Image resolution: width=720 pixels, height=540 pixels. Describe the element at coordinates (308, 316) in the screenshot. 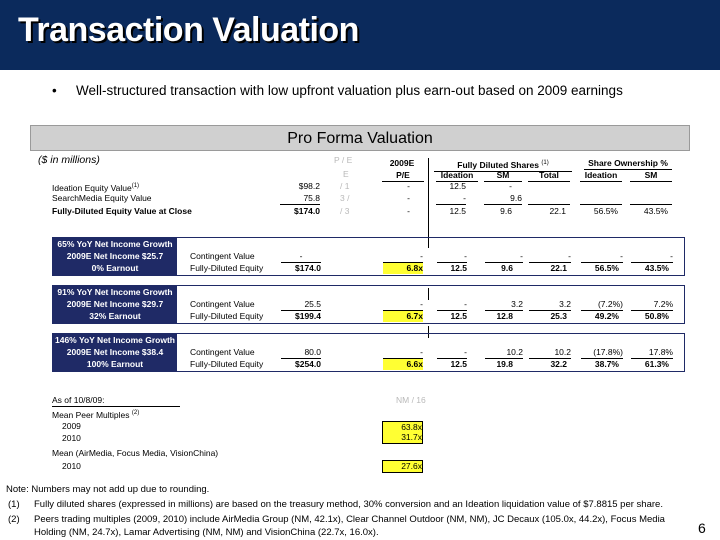

I see `cell-value: $199.4` at that location.